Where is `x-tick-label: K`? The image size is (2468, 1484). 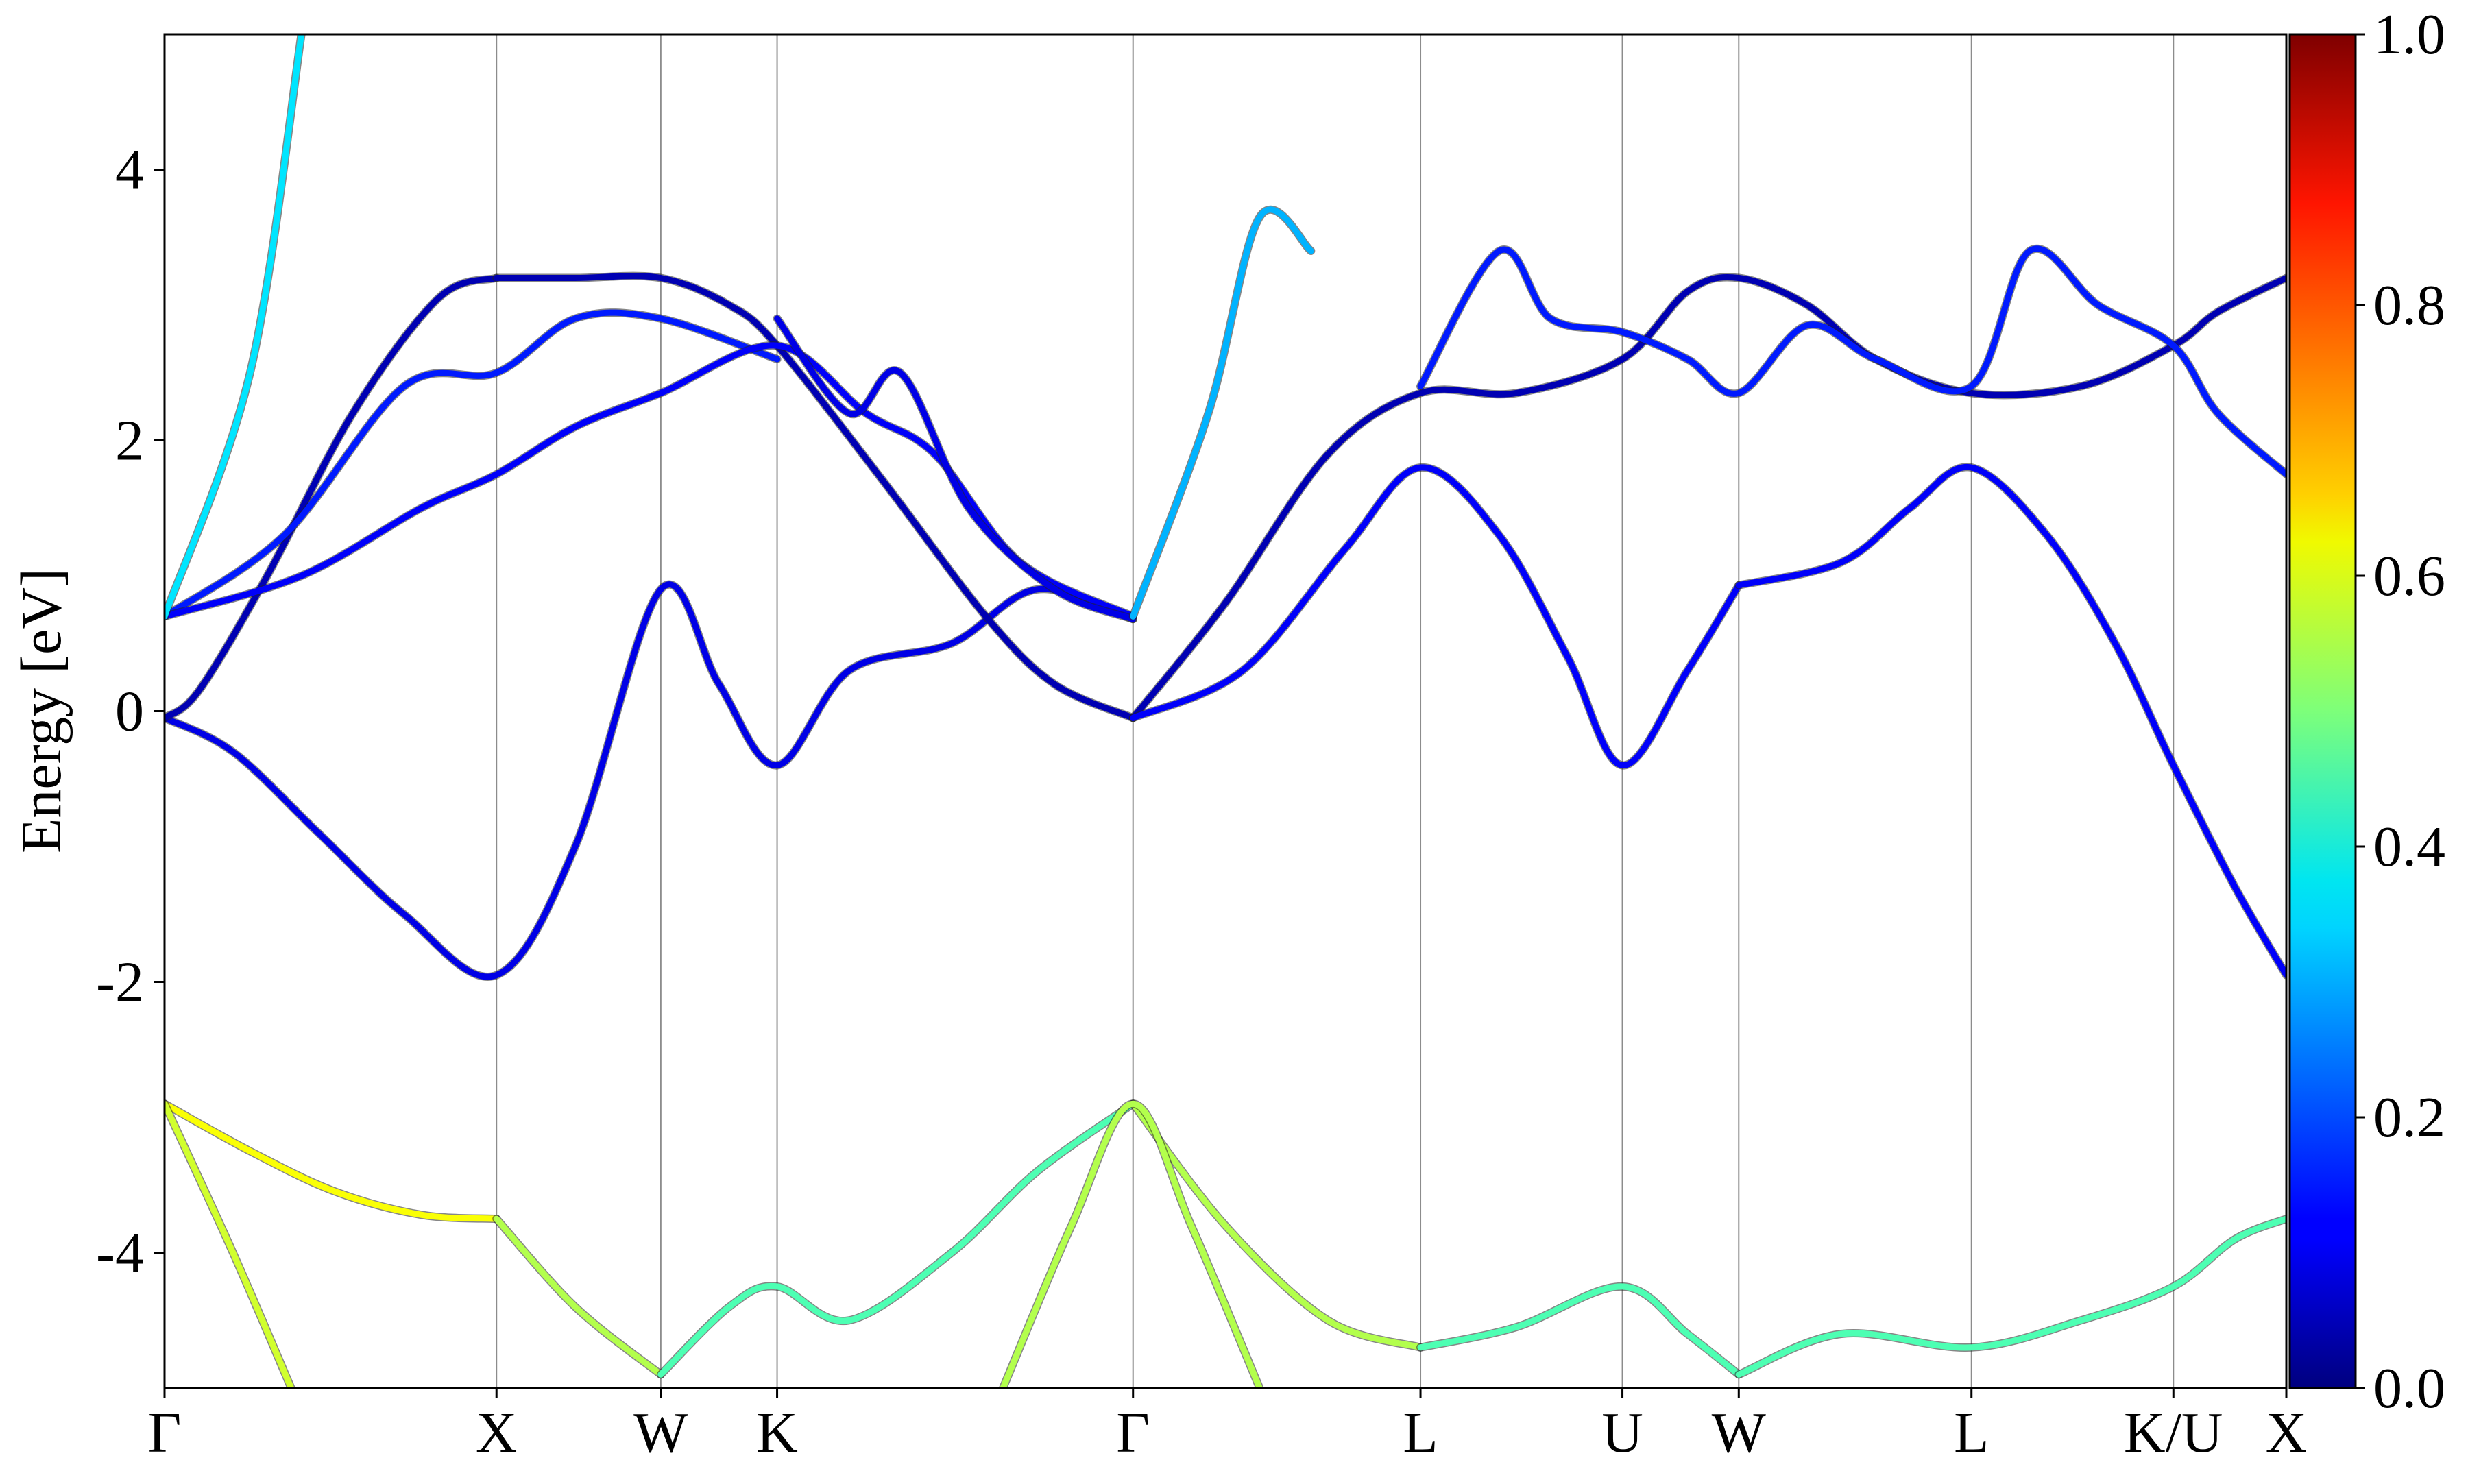
x-tick-label: K is located at coordinates (777, 1433).